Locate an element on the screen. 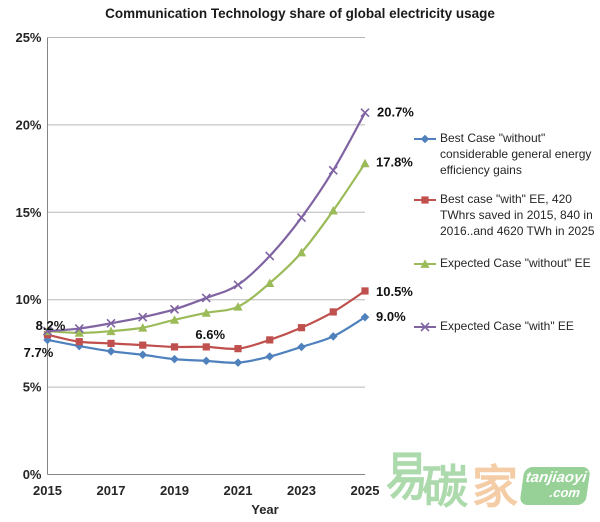  y-tick-label: 15% is located at coordinates (28, 212).